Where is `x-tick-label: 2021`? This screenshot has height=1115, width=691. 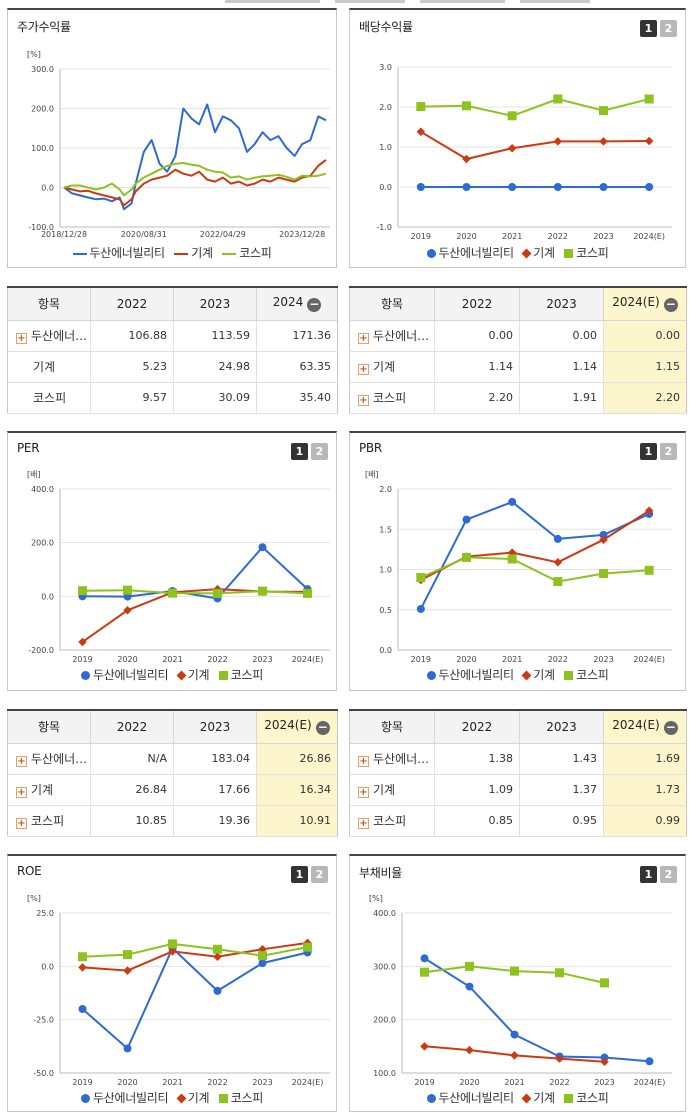 x-tick-label: 2021 is located at coordinates (172, 1082).